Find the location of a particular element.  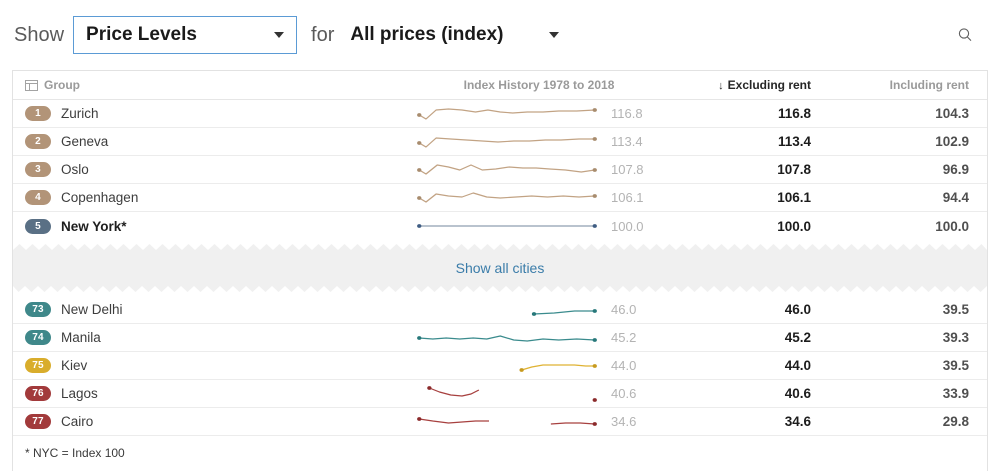

including-rent-value: 39.3 is located at coordinates (955, 337).